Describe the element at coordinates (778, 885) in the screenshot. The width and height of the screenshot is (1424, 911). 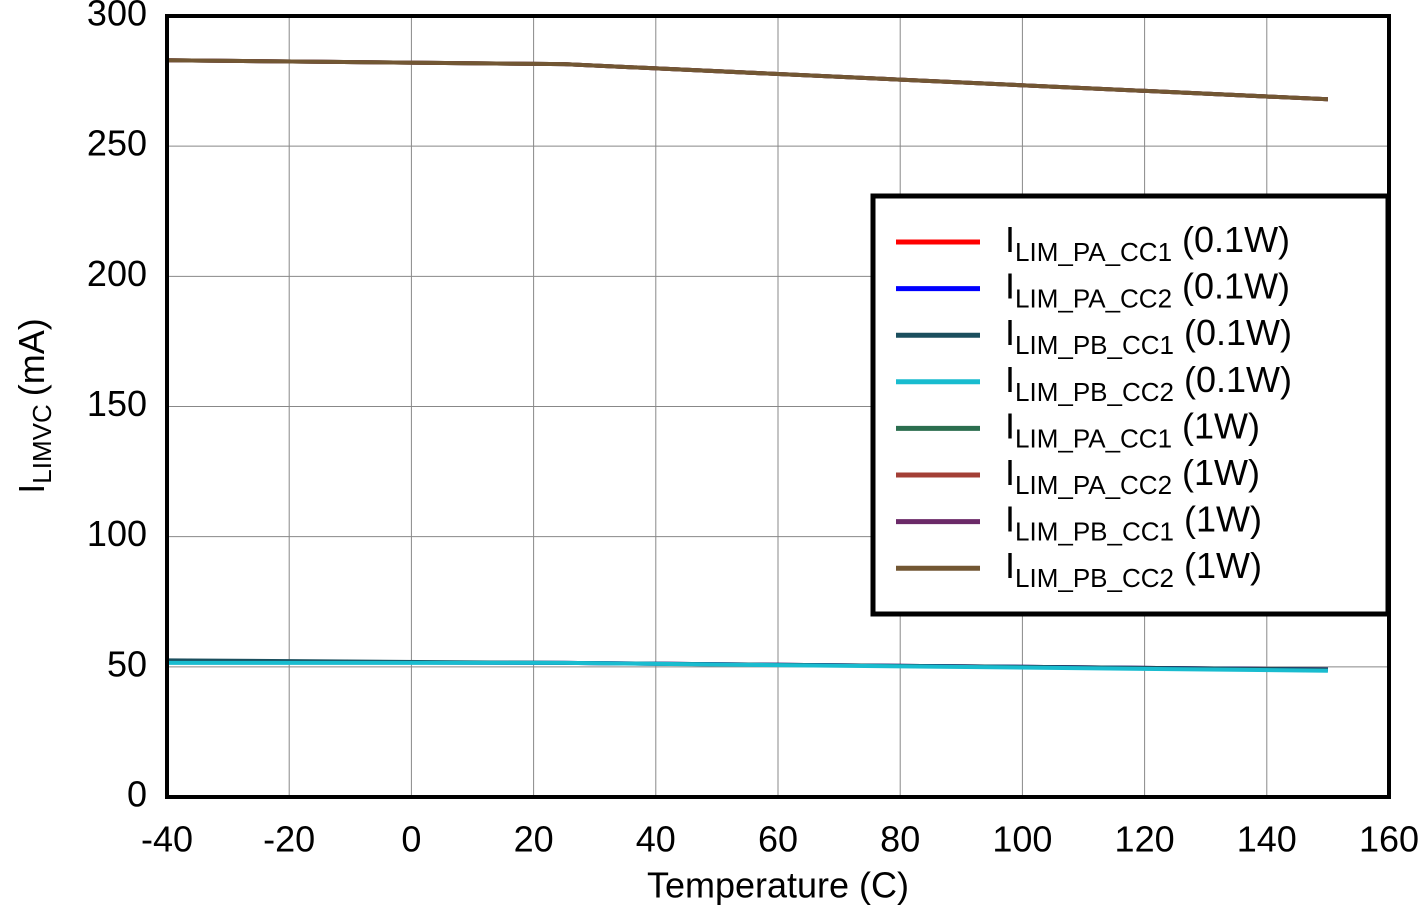
I see `x-axis-label: Temperature (C)` at that location.